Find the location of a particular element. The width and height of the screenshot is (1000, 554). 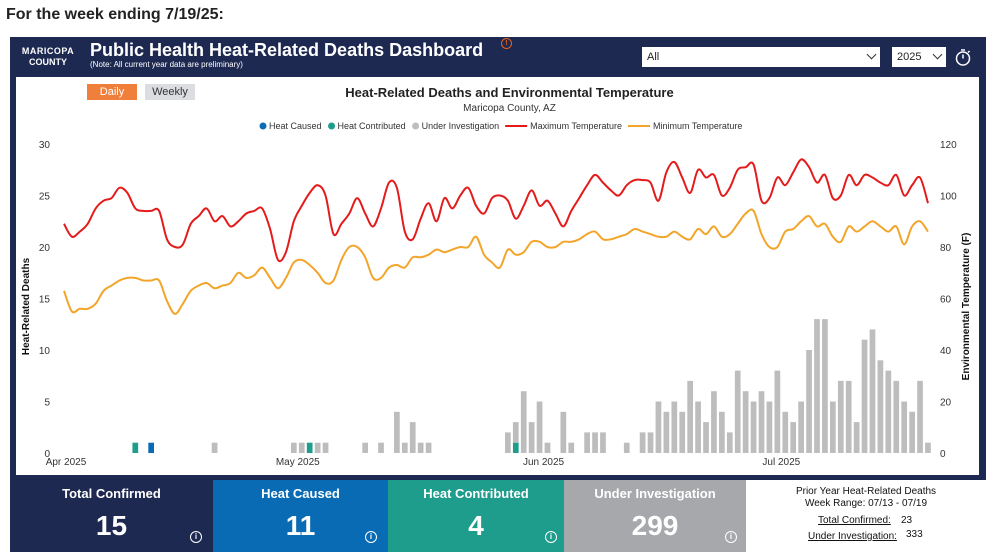

tile-heat-contributed: Heat Contributed 4 i is located at coordinates (476, 516).